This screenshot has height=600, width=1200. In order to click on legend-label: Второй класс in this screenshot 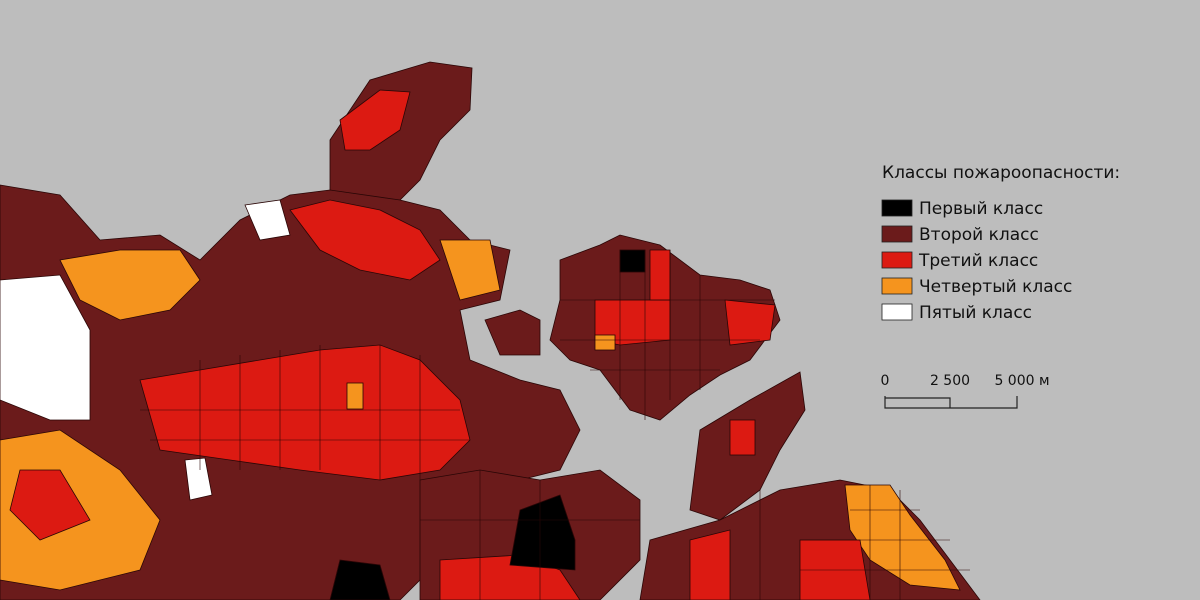, I will do `click(979, 235)`.